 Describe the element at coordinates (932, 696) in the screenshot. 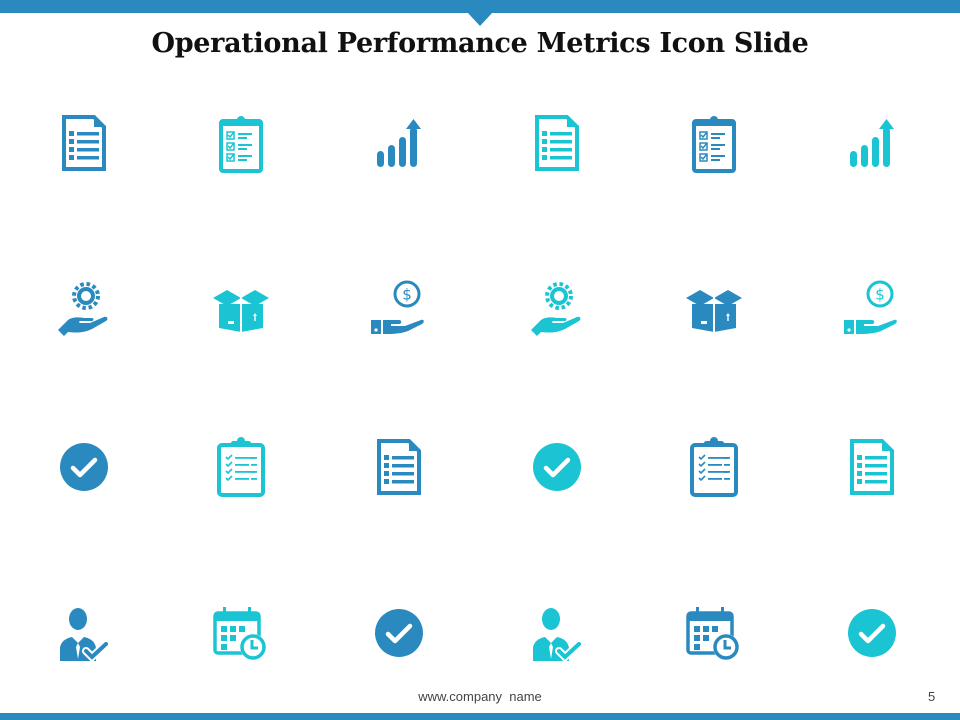

I see `page-number: 5` at that location.